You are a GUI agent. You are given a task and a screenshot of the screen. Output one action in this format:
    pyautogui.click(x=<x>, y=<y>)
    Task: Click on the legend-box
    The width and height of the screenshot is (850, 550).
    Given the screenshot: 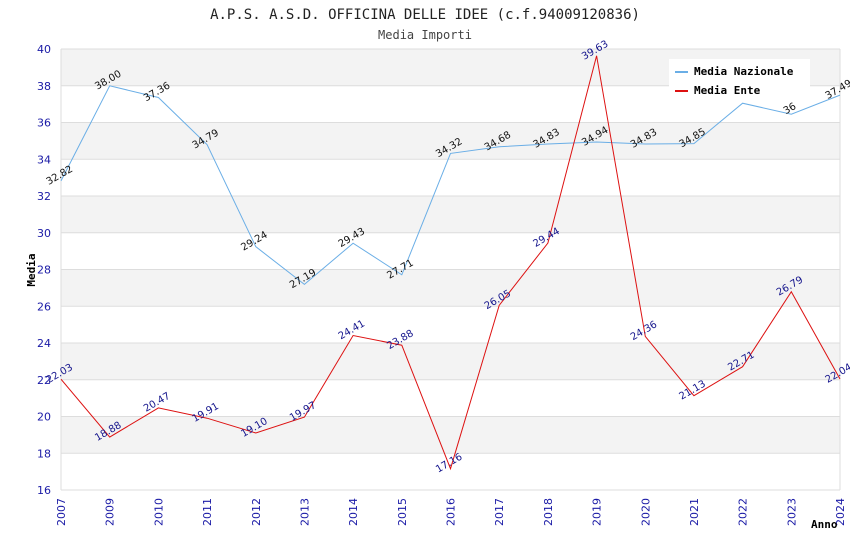 What is the action you would take?
    pyautogui.click(x=739, y=79)
    